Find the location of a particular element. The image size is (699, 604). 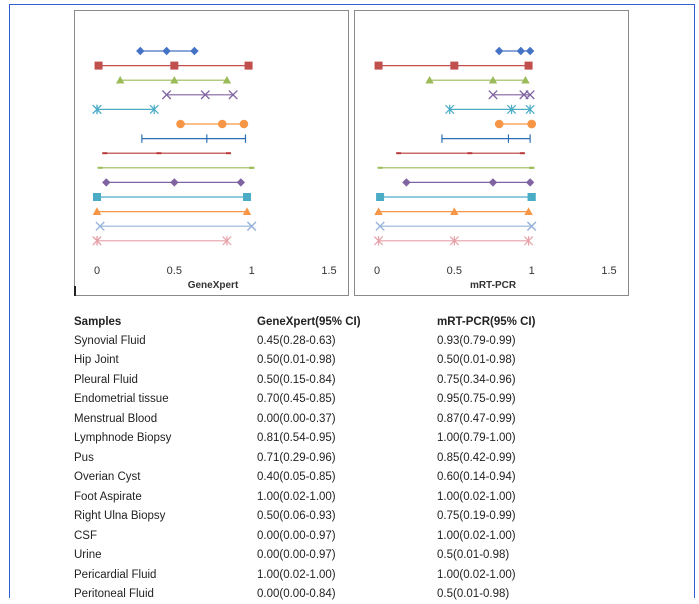

sample-cell: Foot Aspirate is located at coordinates (165, 497).